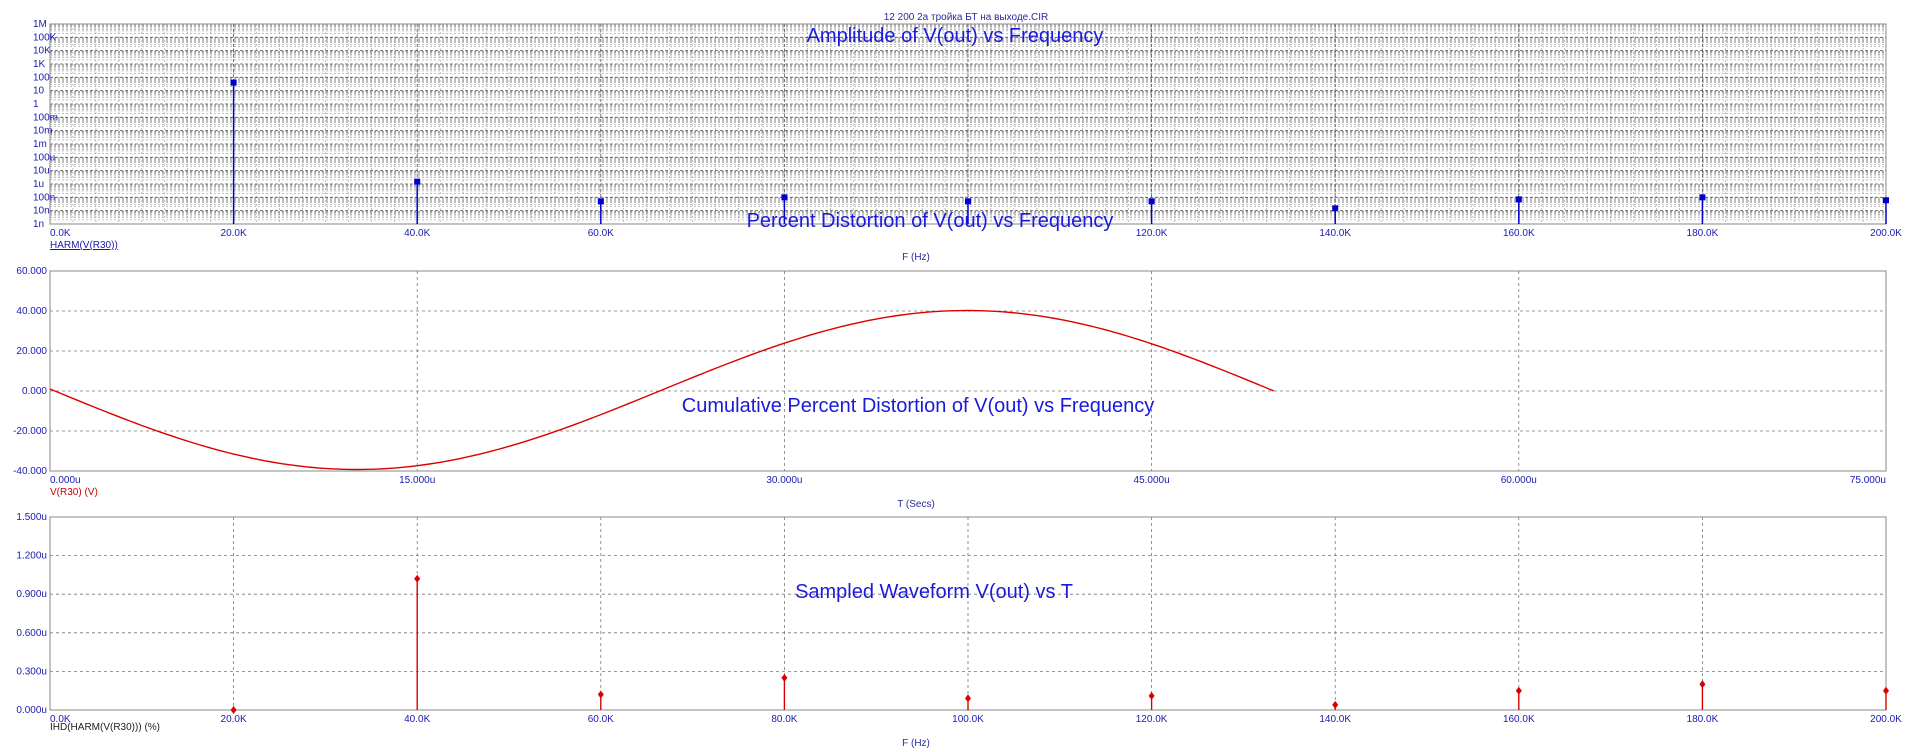 This screenshot has height=752, width=1918. What do you see at coordinates (1152, 480) in the screenshot?
I see `x-tick-label: 45.000u` at bounding box center [1152, 480].